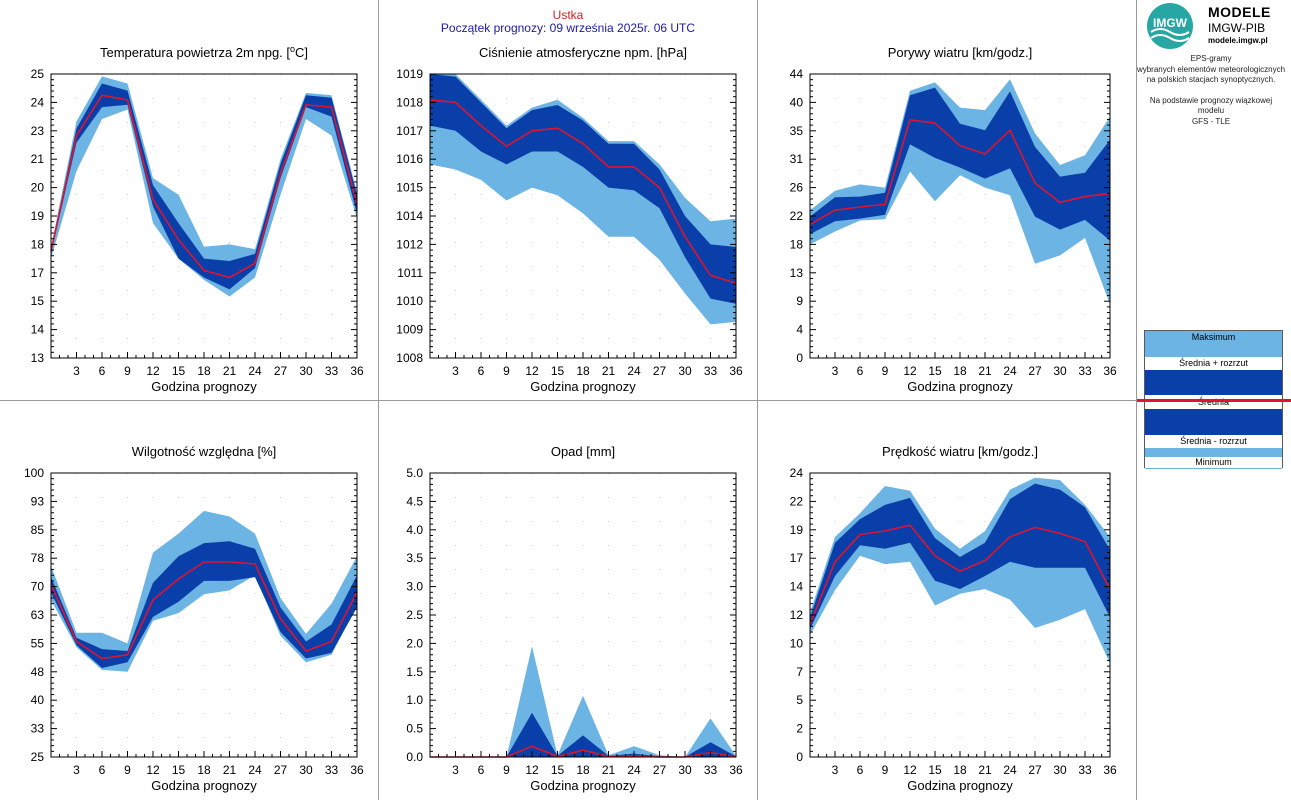 The image size is (1291, 800). Describe the element at coordinates (1211, 79) in the screenshot. I see `description-line: na polskich stacjach synoptycznych.` at that location.